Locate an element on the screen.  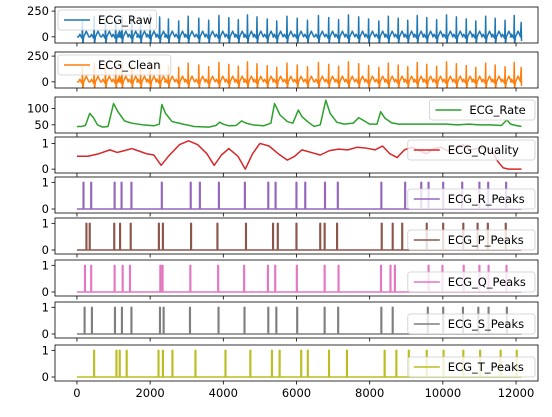
legend-label: ECG_P_Peaks is located at coordinates (486, 240).